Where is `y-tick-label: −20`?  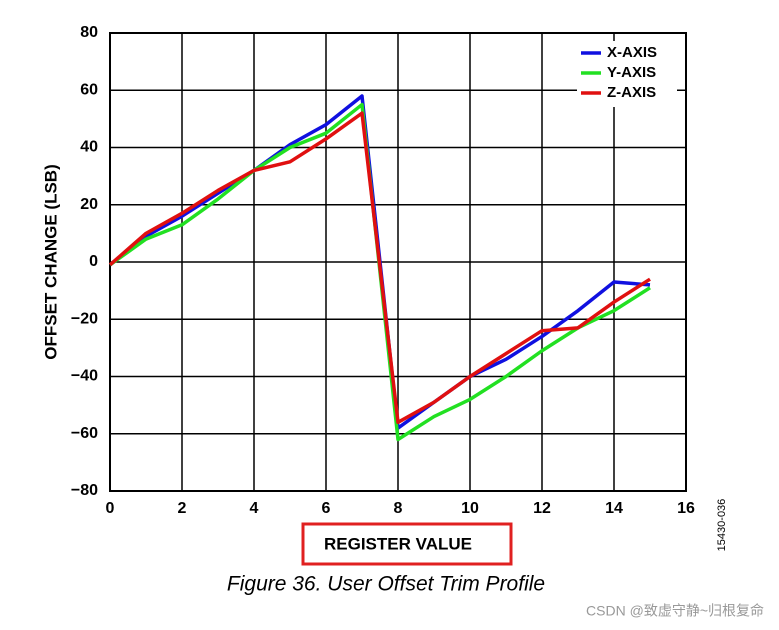 y-tick-label: −20 is located at coordinates (84, 318).